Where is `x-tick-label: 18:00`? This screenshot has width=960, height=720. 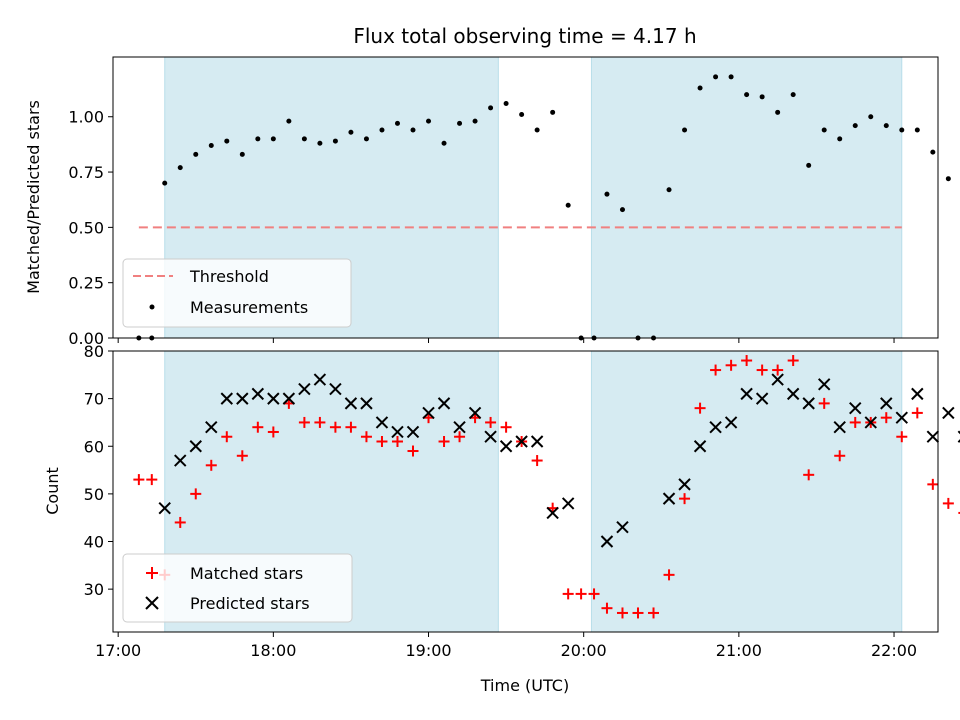 x-tick-label: 18:00 is located at coordinates (273, 650).